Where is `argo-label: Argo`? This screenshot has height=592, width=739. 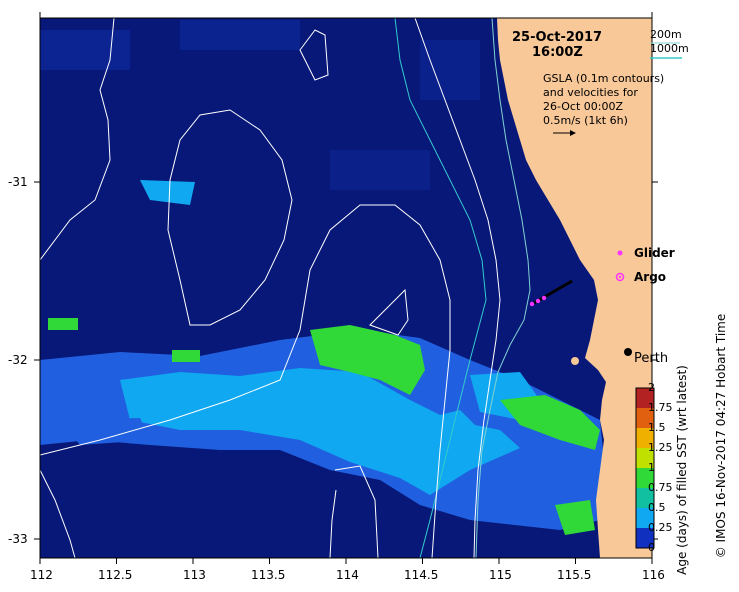 argo-label: Argo is located at coordinates (650, 277).